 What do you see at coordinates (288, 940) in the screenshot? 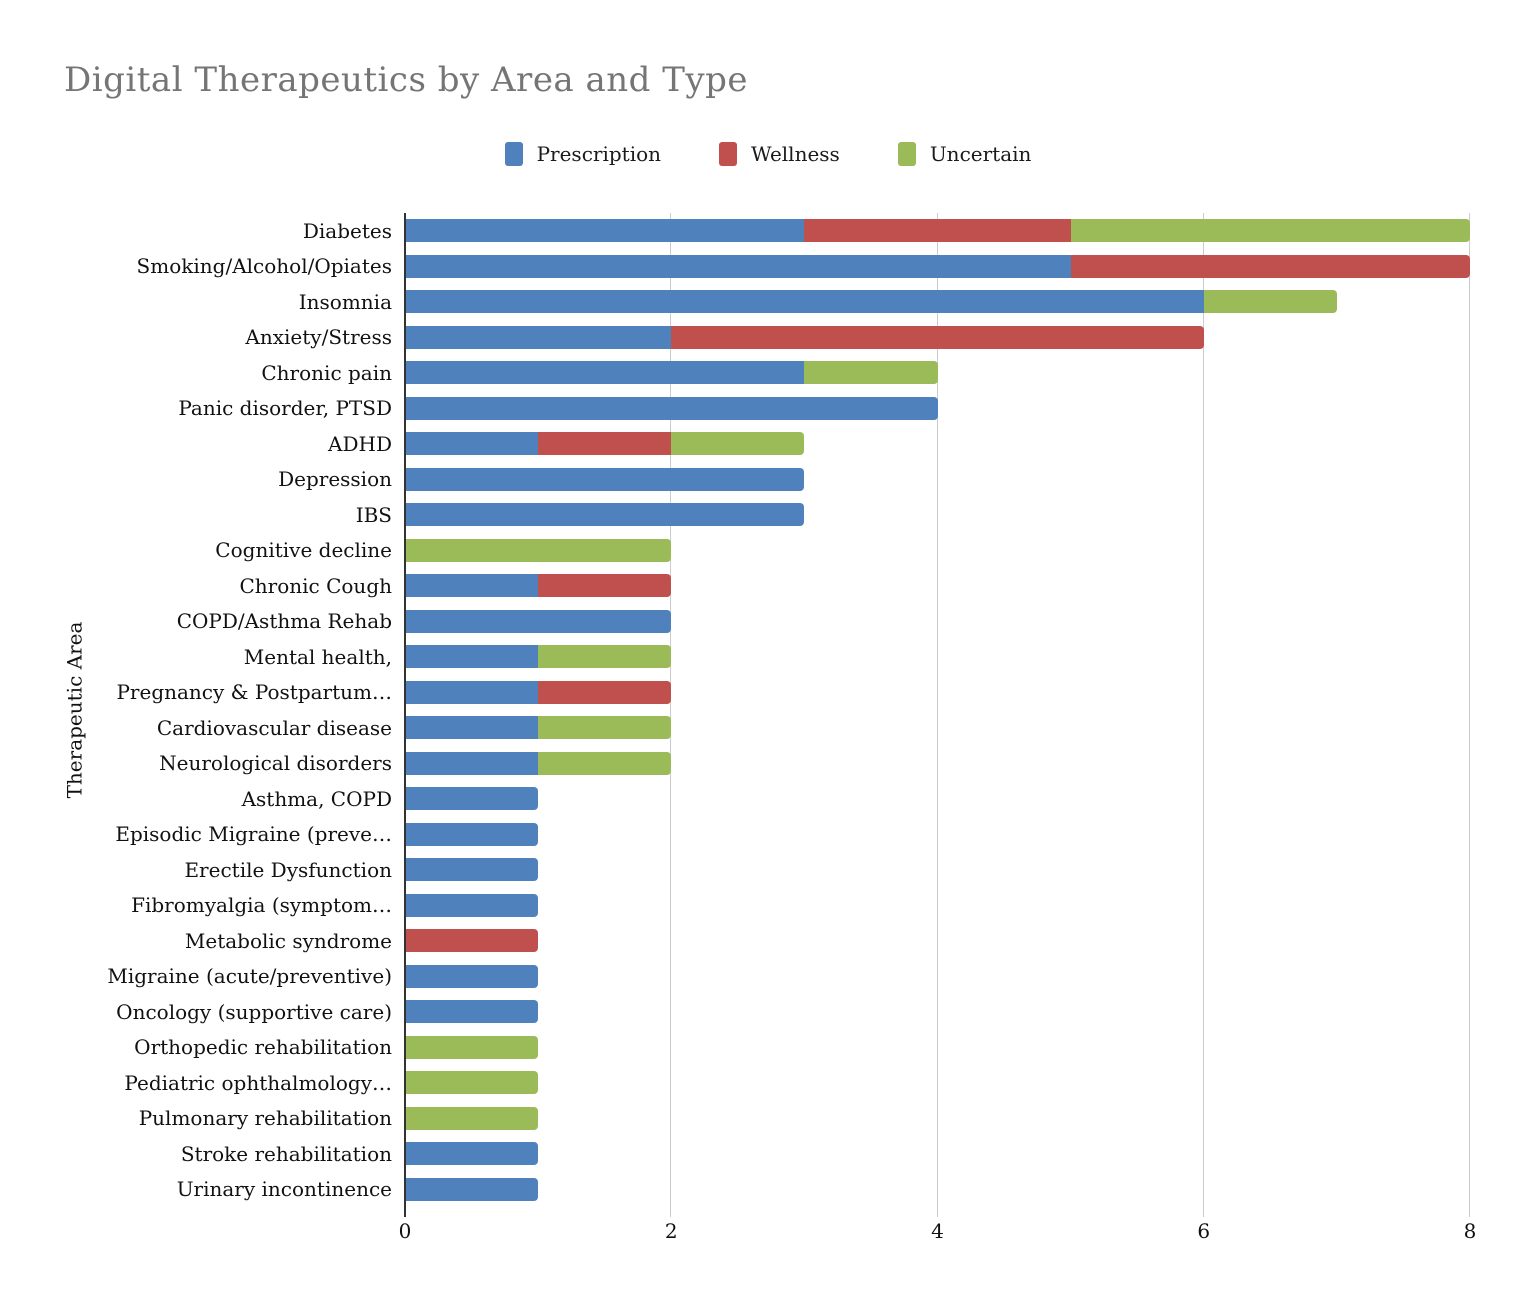
I see `category-label: Metabolic syndrome` at bounding box center [288, 940].